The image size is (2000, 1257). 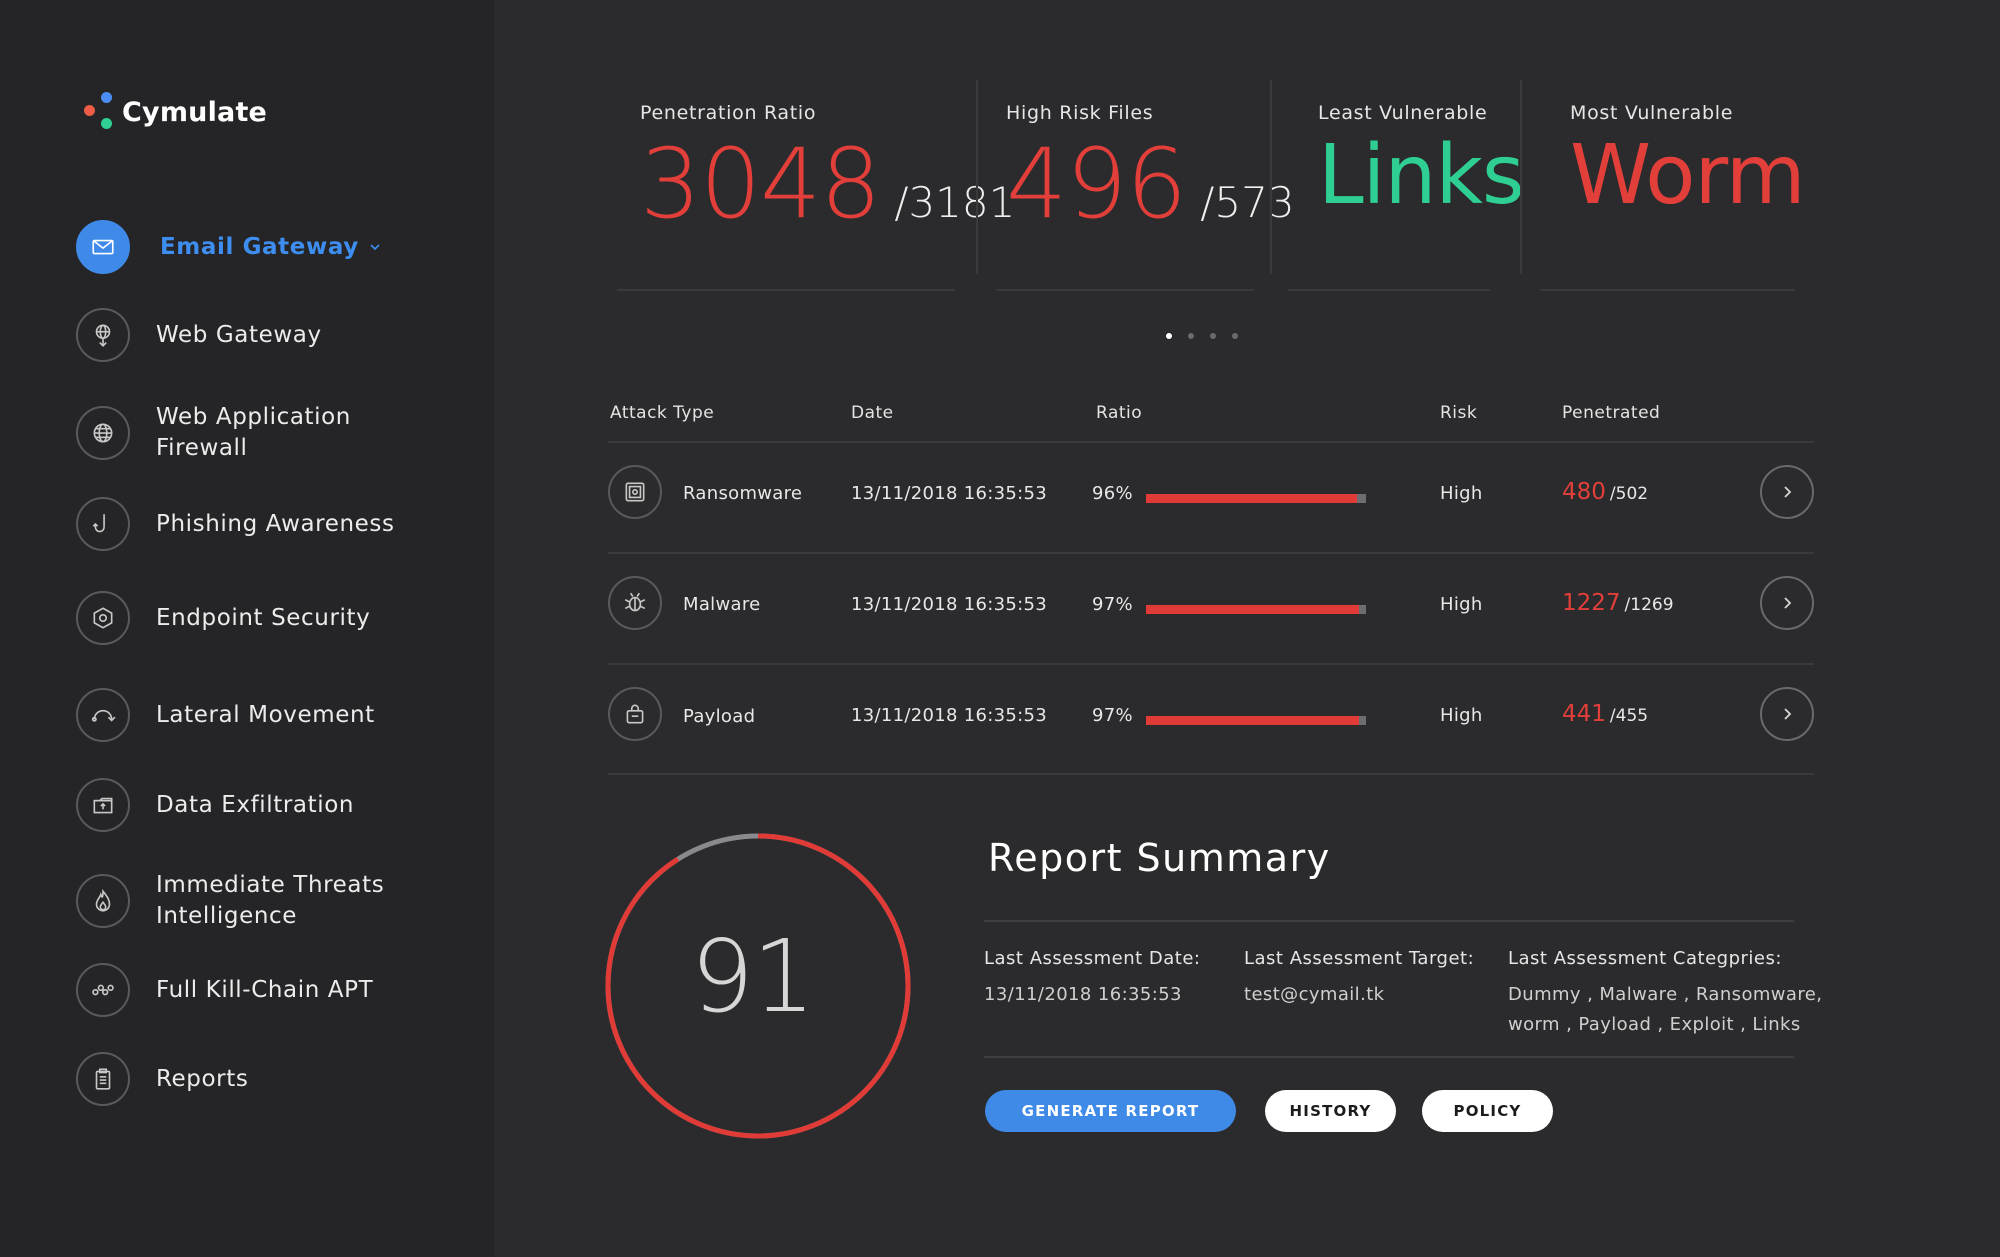 What do you see at coordinates (1688, 175) in the screenshot?
I see `stat-value: Worm` at bounding box center [1688, 175].